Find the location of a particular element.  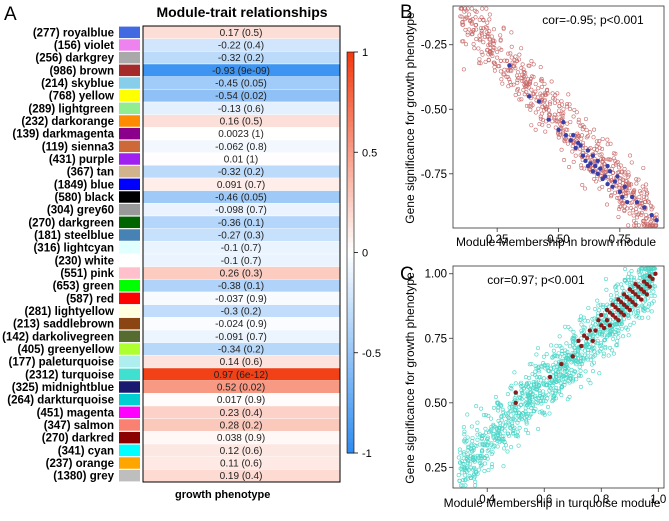

heatmap-cell-label: -0.1 (0.7) is located at coordinates (241, 248).